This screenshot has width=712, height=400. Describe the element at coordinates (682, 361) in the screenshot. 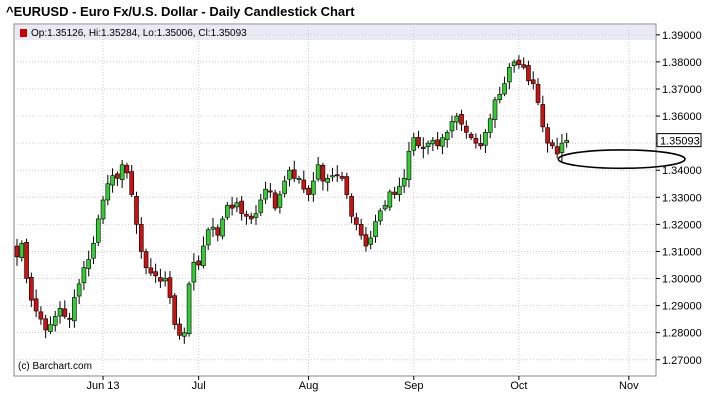

I see `y-tick-label: 1.27000` at that location.